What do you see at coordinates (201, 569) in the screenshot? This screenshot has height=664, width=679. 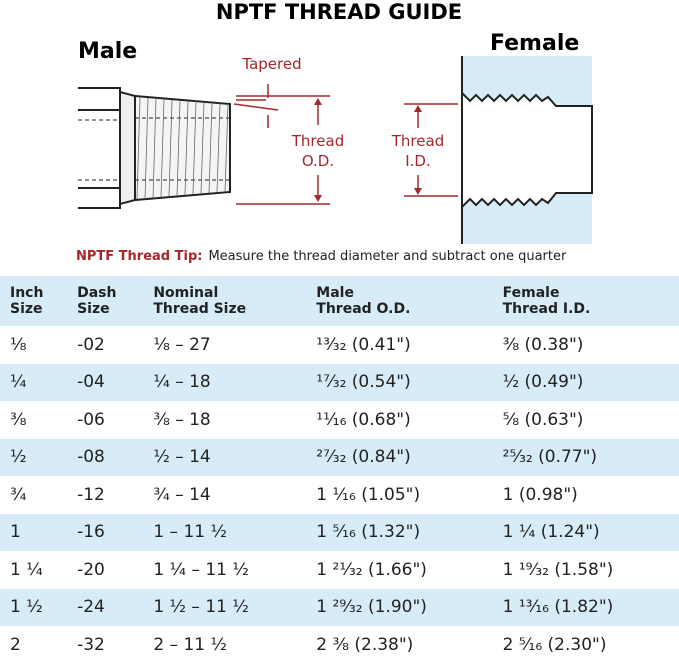 I see `table-cell: 1 ¼ – 11 ½` at bounding box center [201, 569].